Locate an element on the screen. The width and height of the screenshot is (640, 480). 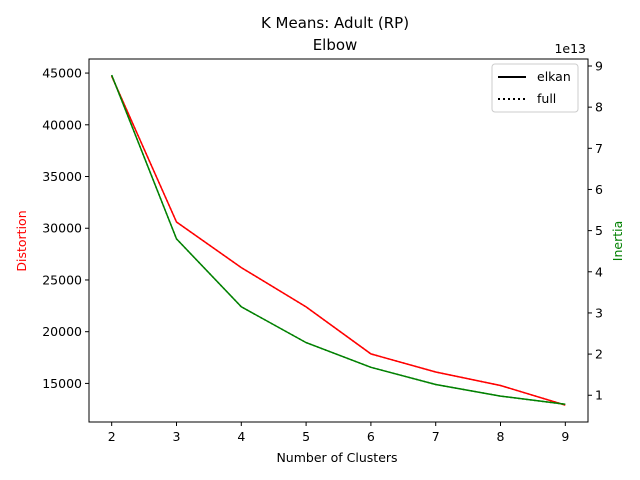
legend-label-full: full is located at coordinates (546, 98).